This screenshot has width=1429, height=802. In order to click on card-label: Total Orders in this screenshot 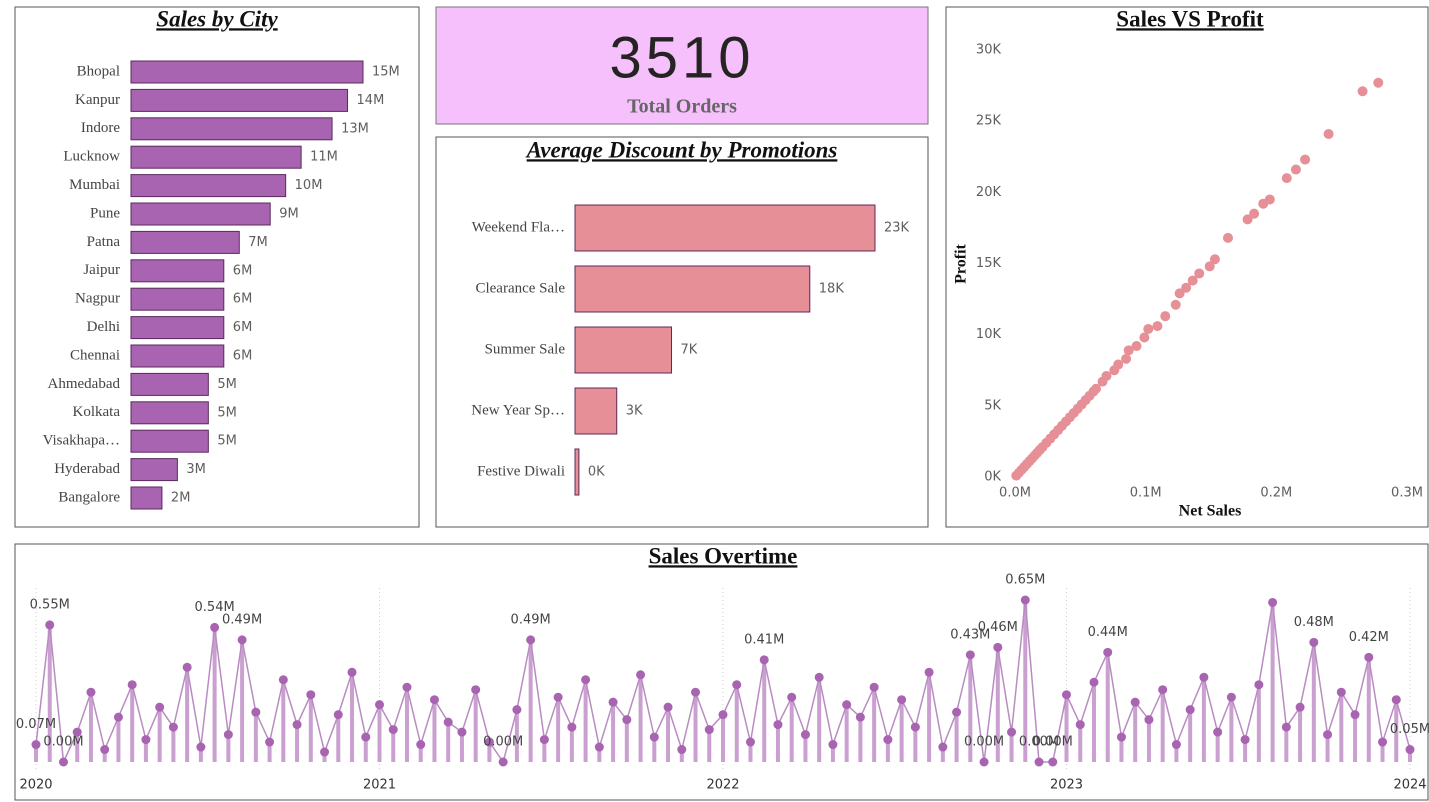, I will do `click(682, 107)`.